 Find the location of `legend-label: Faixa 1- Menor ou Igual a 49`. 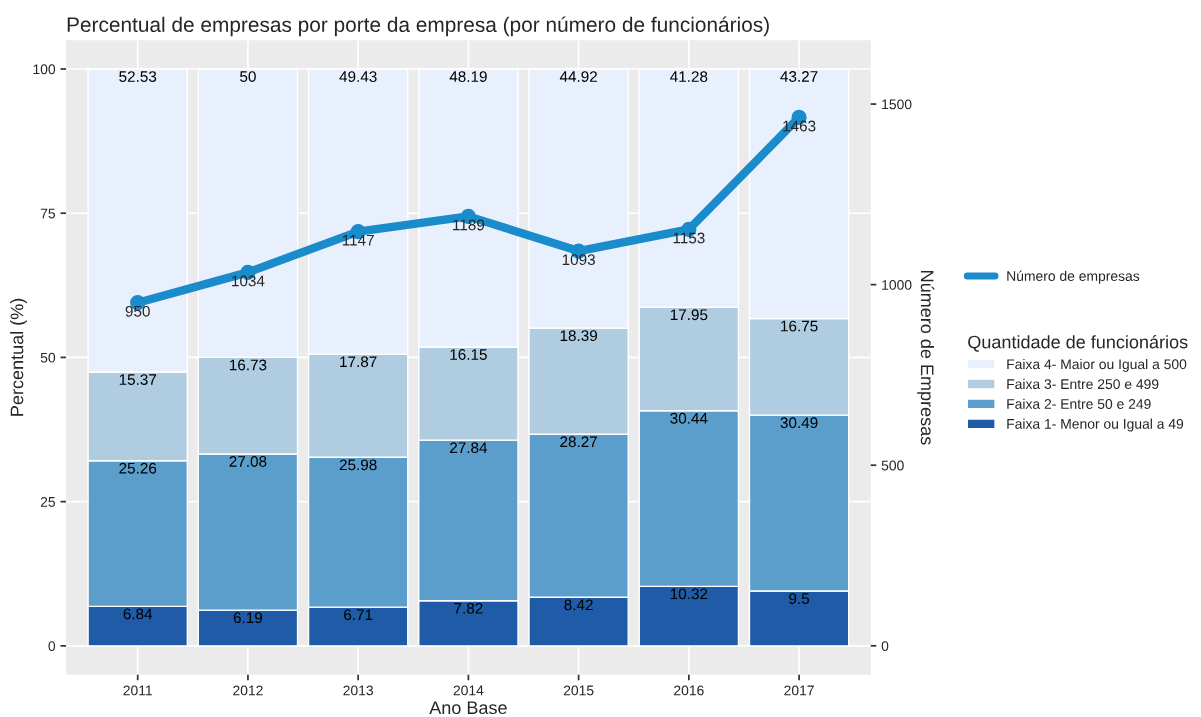

legend-label: Faixa 1- Menor ou Igual a 49 is located at coordinates (1095, 425).